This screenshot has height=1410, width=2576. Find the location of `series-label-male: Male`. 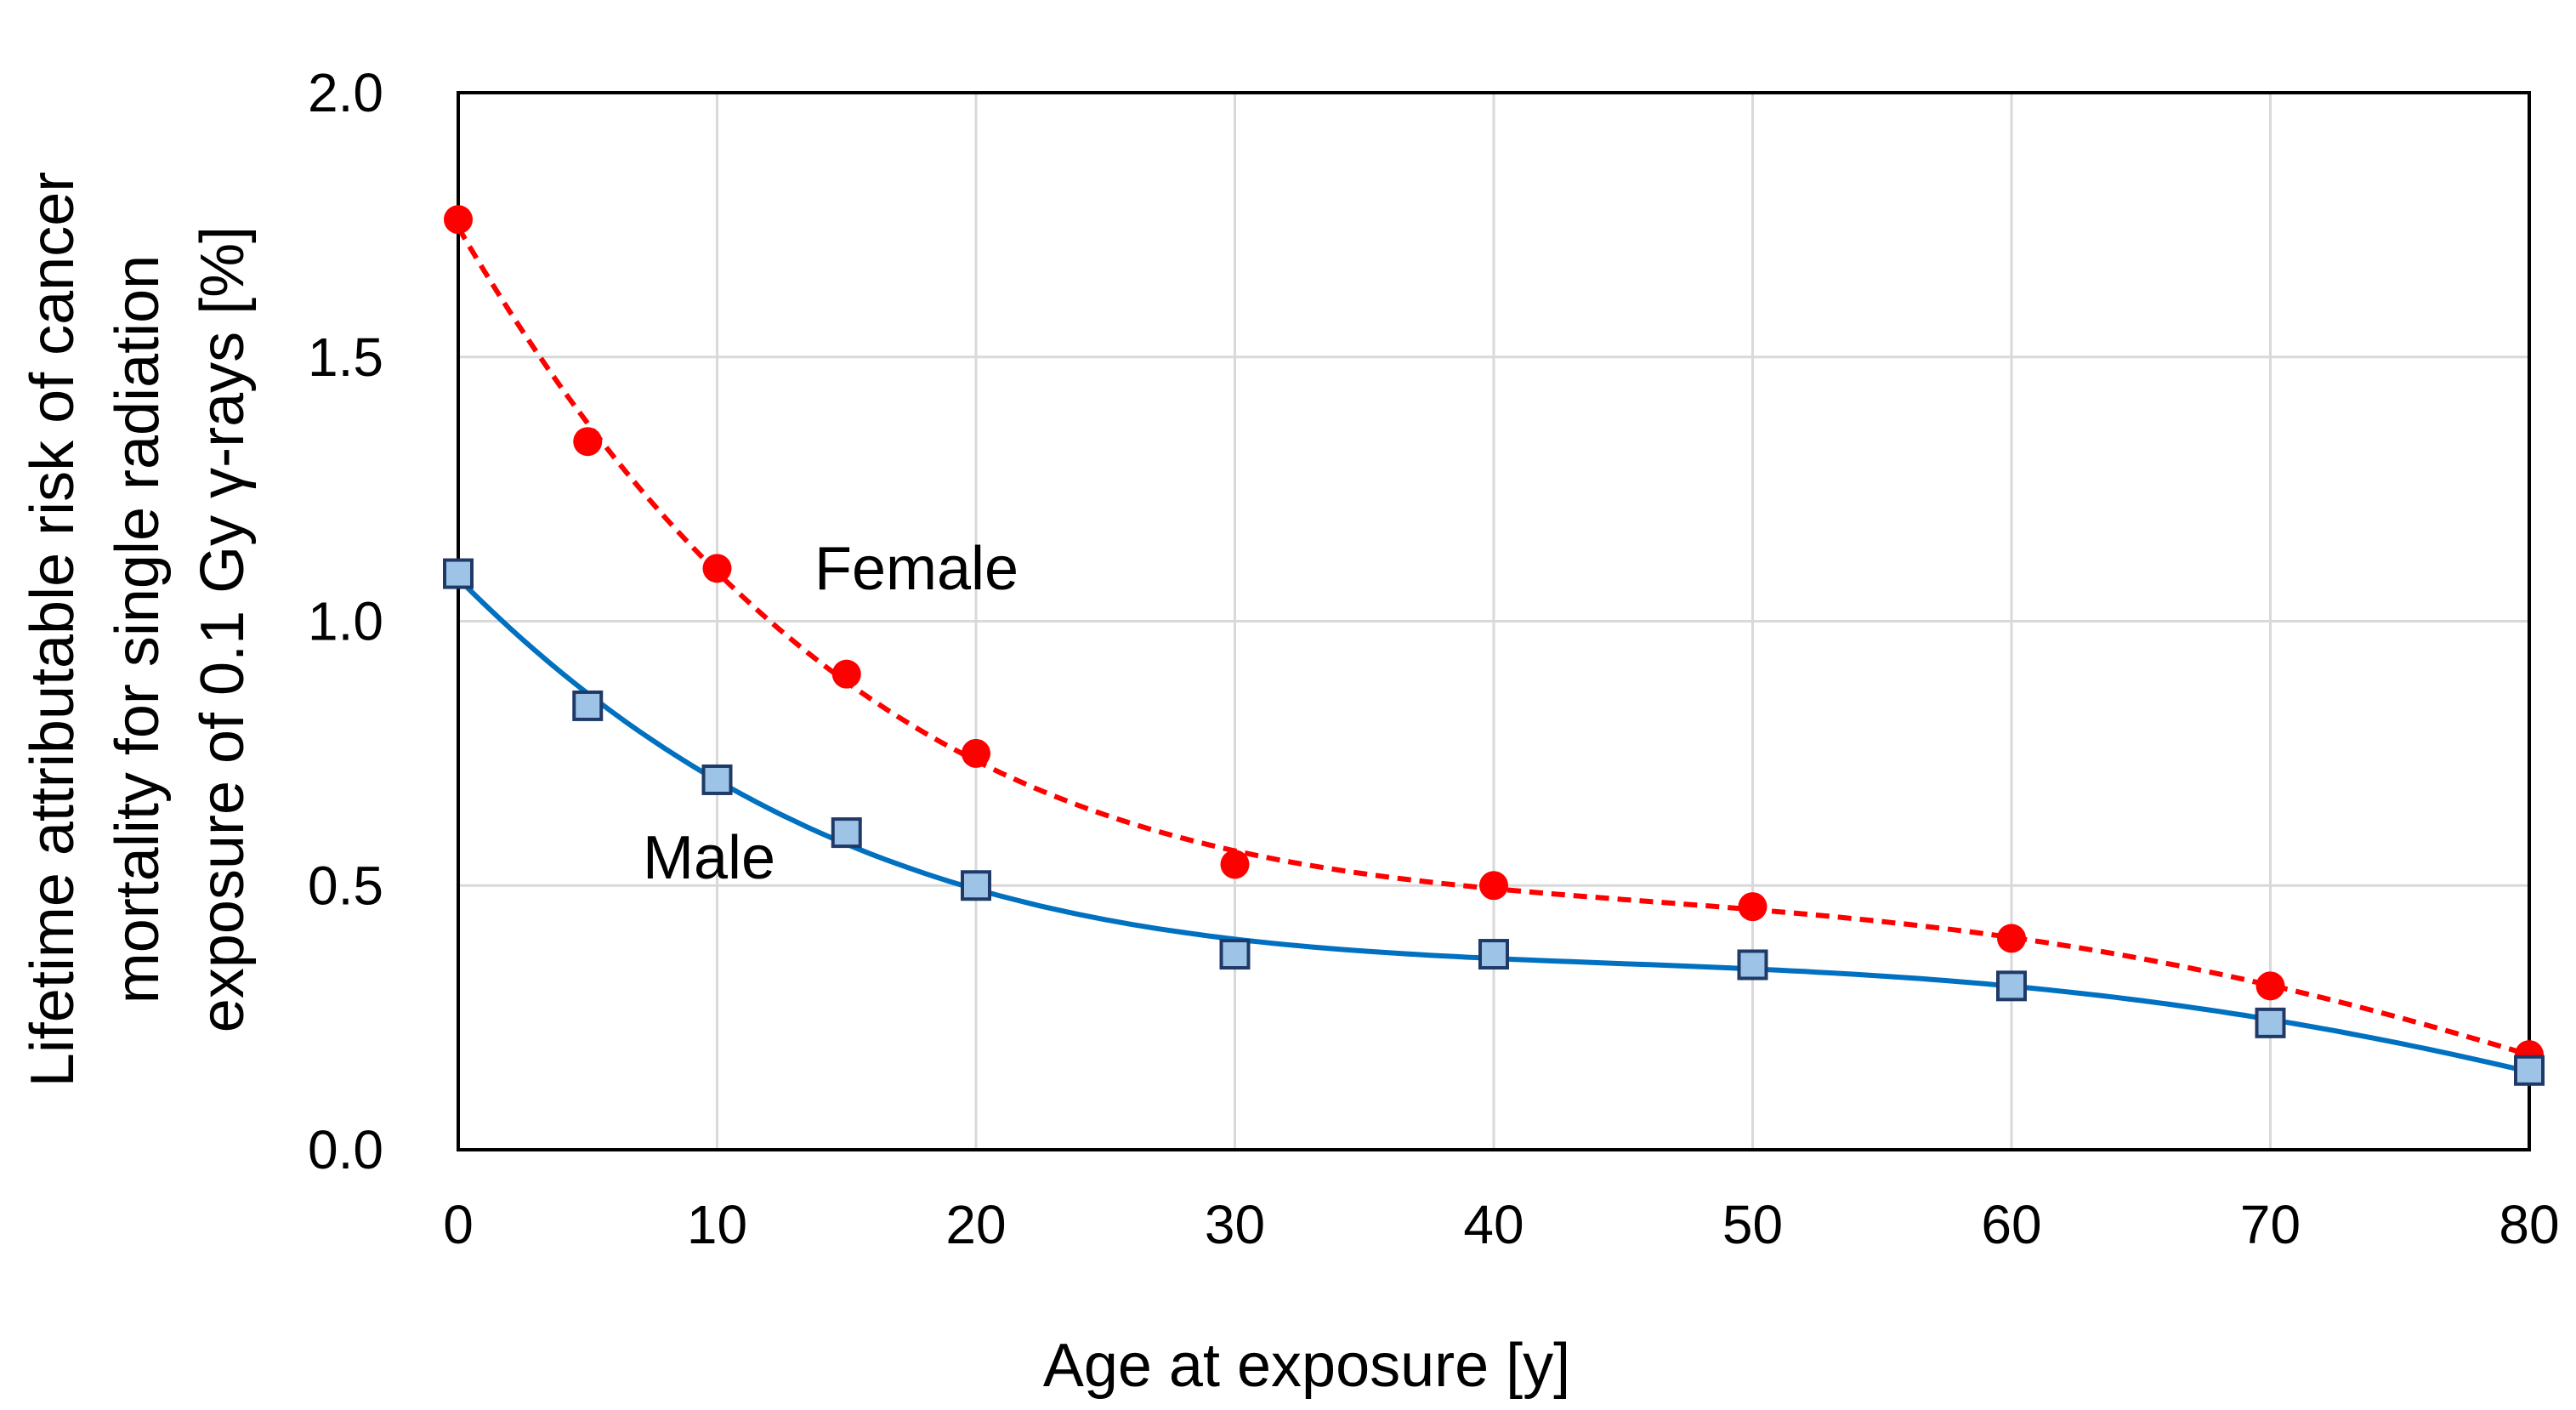

series-label-male: Male is located at coordinates (709, 858).